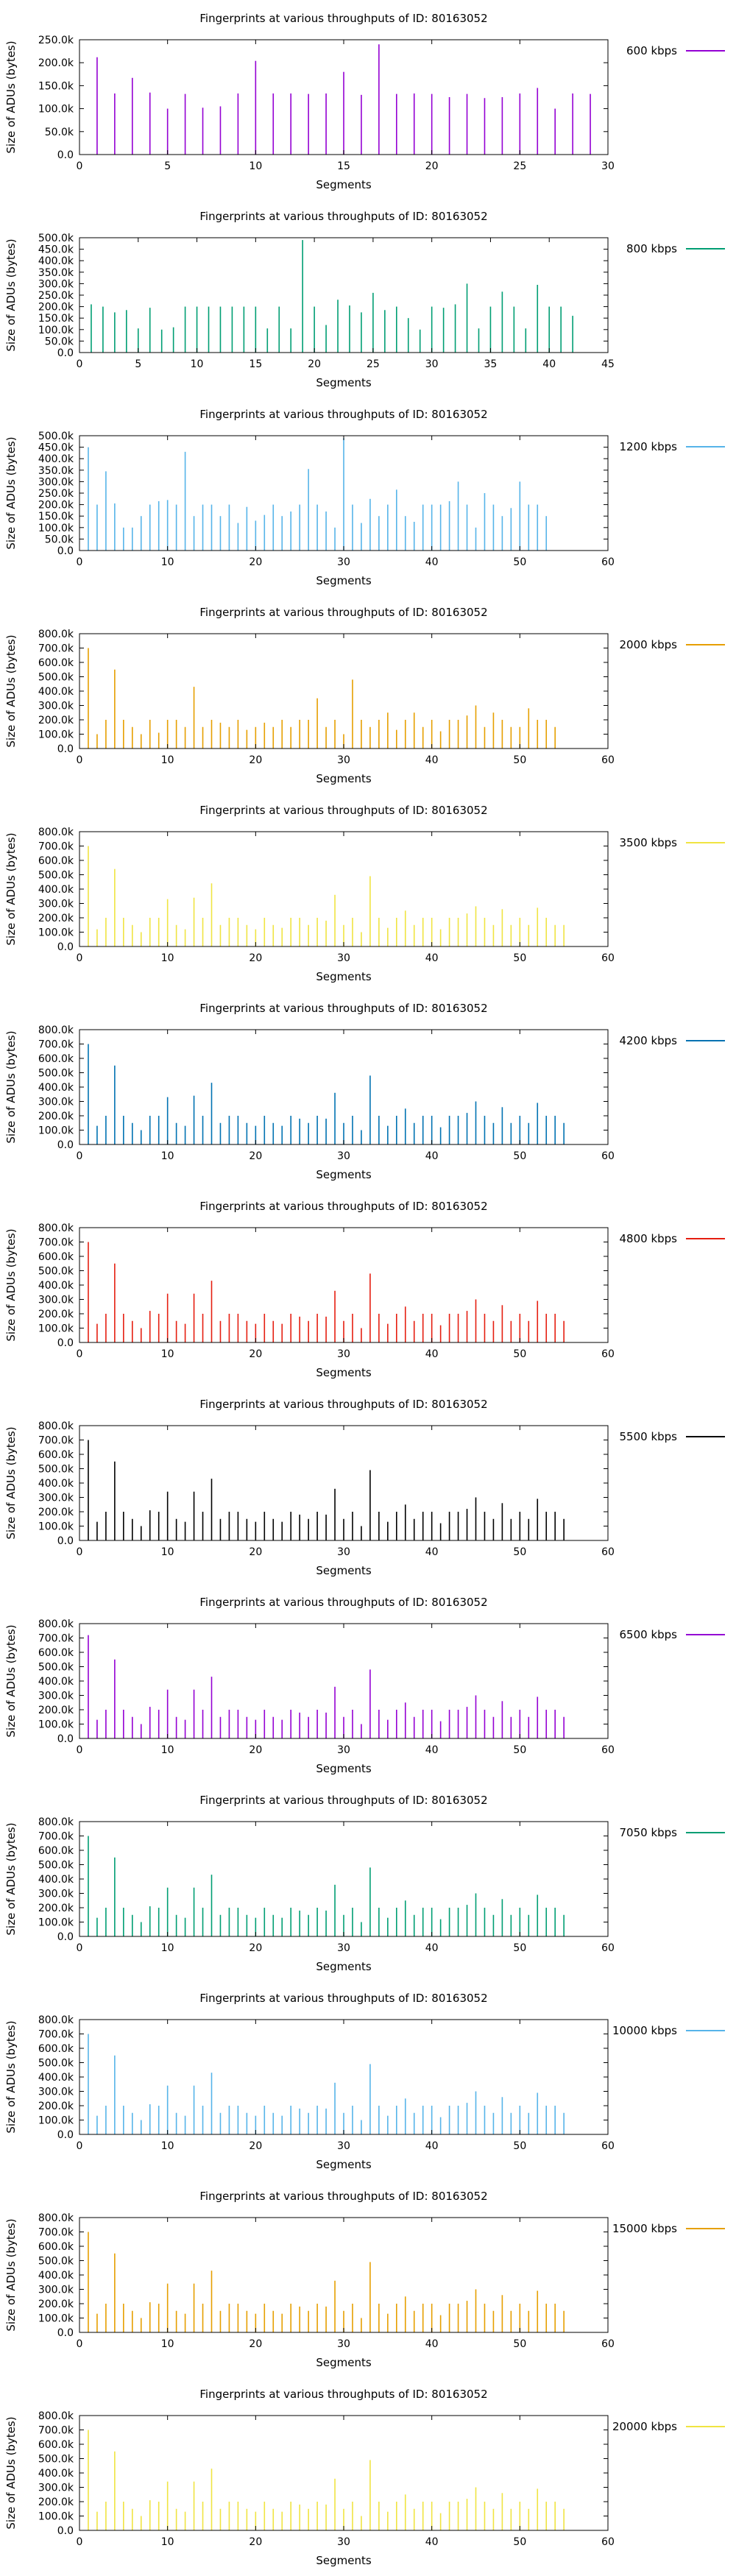 Image resolution: width=736 pixels, height=2576 pixels. What do you see at coordinates (56, 471) in the screenshot?
I see `y-tick-label: 350.0k` at bounding box center [56, 471].